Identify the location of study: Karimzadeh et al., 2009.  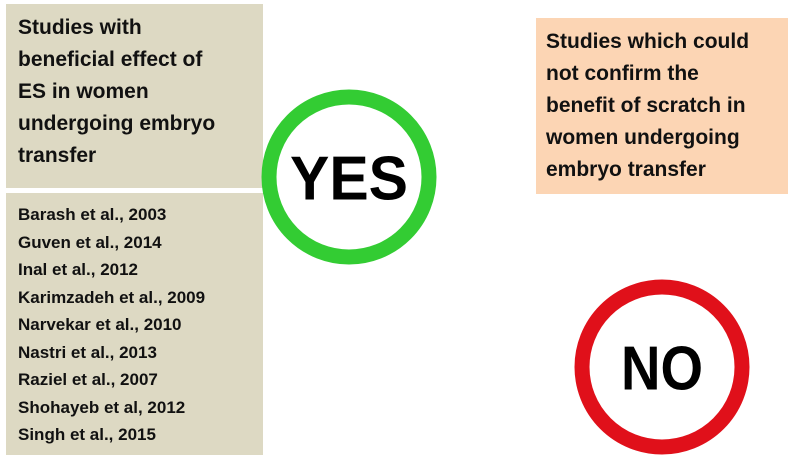
(112, 297).